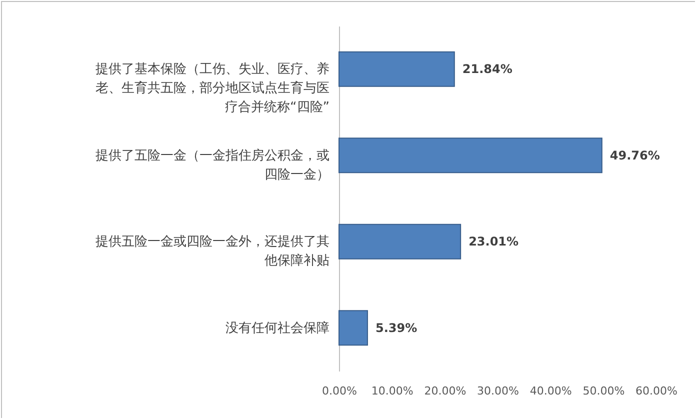 The height and width of the screenshot is (419, 696). I want to click on data-label: 49.76%, so click(635, 155).